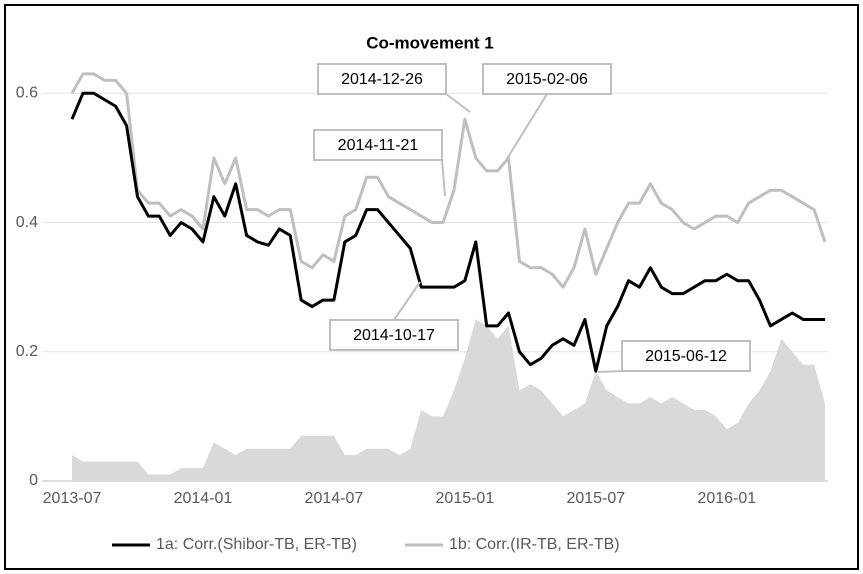 Image resolution: width=863 pixels, height=574 pixels. What do you see at coordinates (334, 498) in the screenshot?
I see `x-tick-label: 2014-07` at bounding box center [334, 498].